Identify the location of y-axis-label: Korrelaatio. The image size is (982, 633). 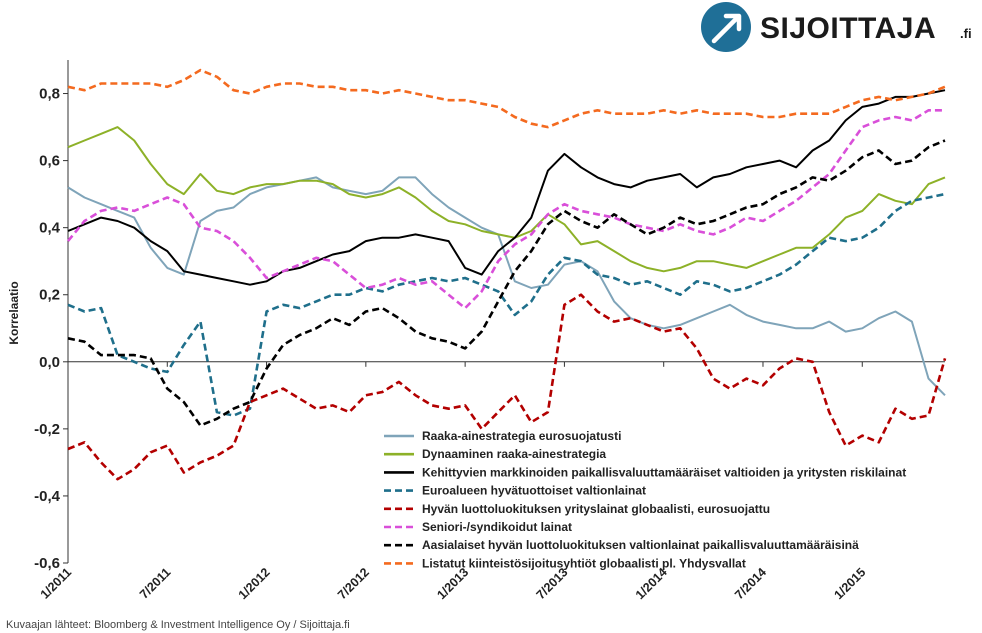
(14, 312).